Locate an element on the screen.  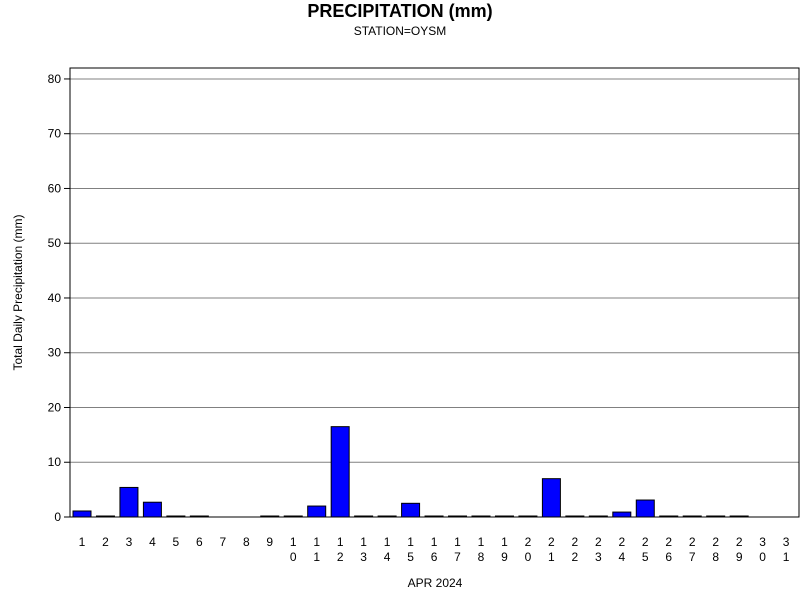
x-tick-label: 3 is located at coordinates (129, 542).